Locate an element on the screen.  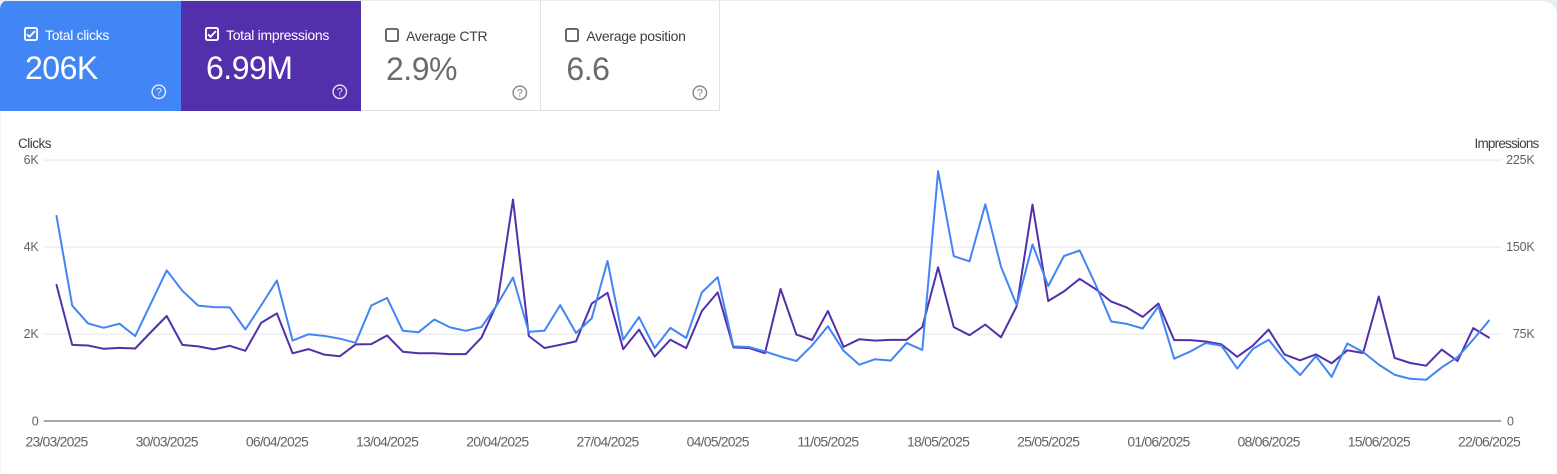
svg-text: Impressions is located at coordinates (1507, 143).